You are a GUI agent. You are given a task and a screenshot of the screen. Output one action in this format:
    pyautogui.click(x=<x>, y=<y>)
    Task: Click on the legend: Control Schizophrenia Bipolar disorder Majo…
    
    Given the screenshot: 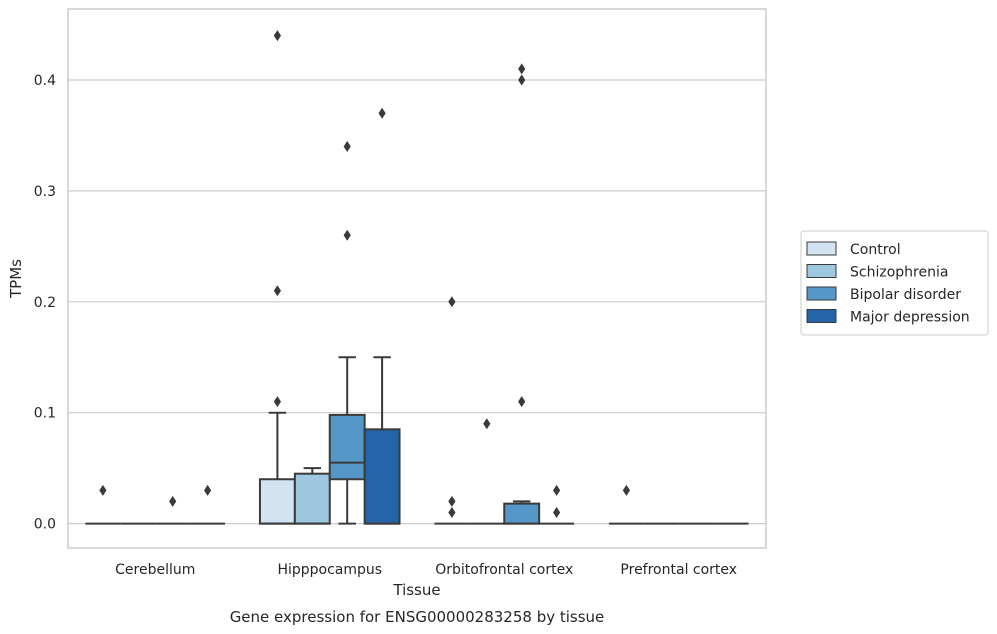 What is the action you would take?
    pyautogui.click(x=894, y=283)
    